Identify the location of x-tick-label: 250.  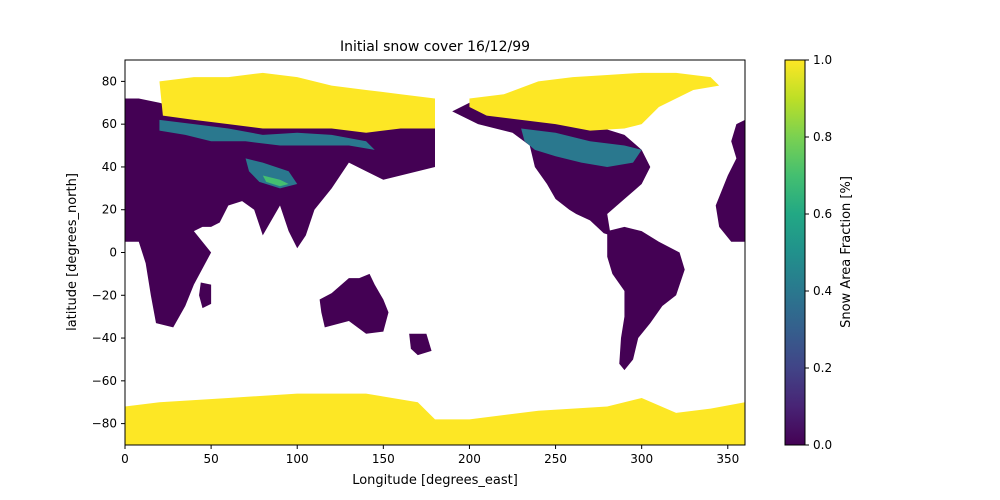
(555, 459).